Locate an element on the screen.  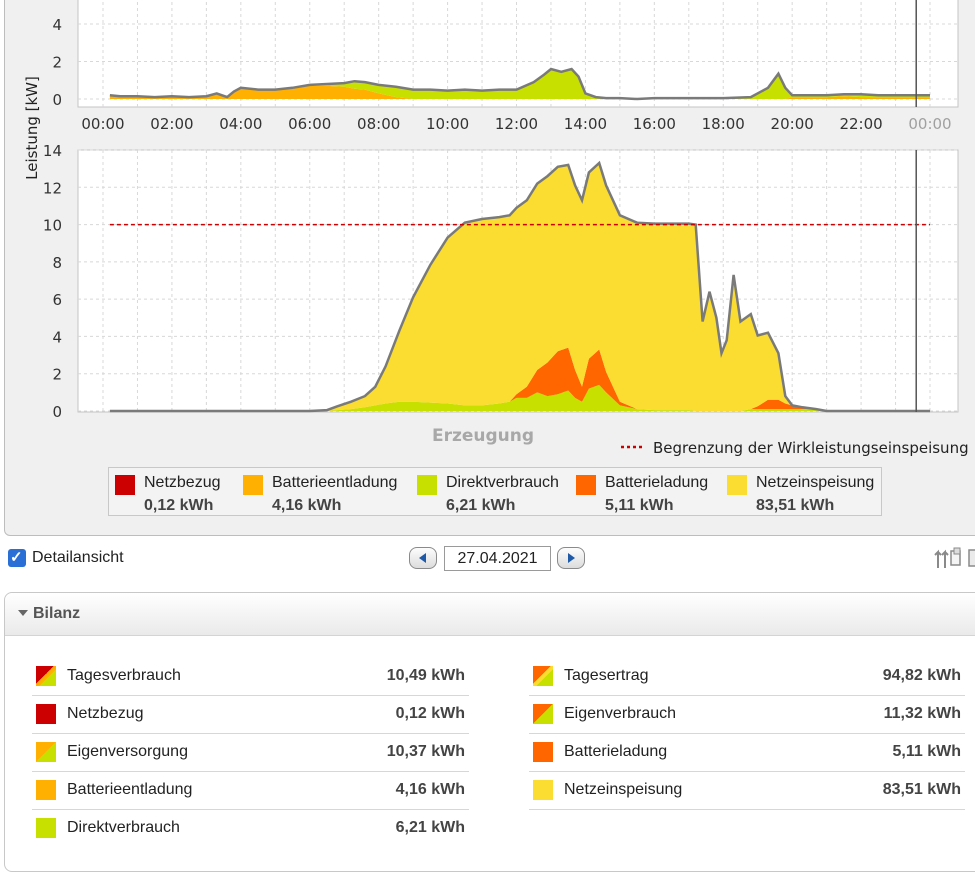
date-field: 27.04.2021 is located at coordinates (497, 558).